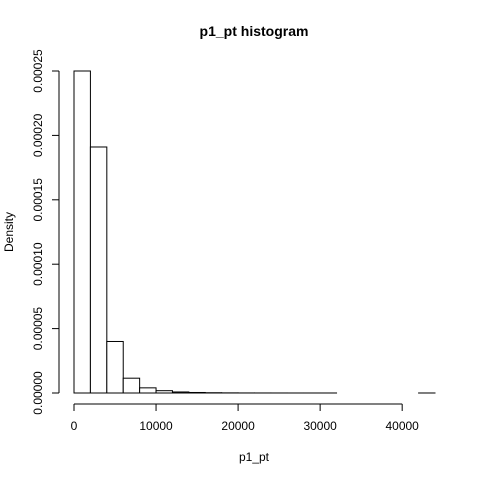  I want to click on x-tick-label: 30000, so click(320, 426).